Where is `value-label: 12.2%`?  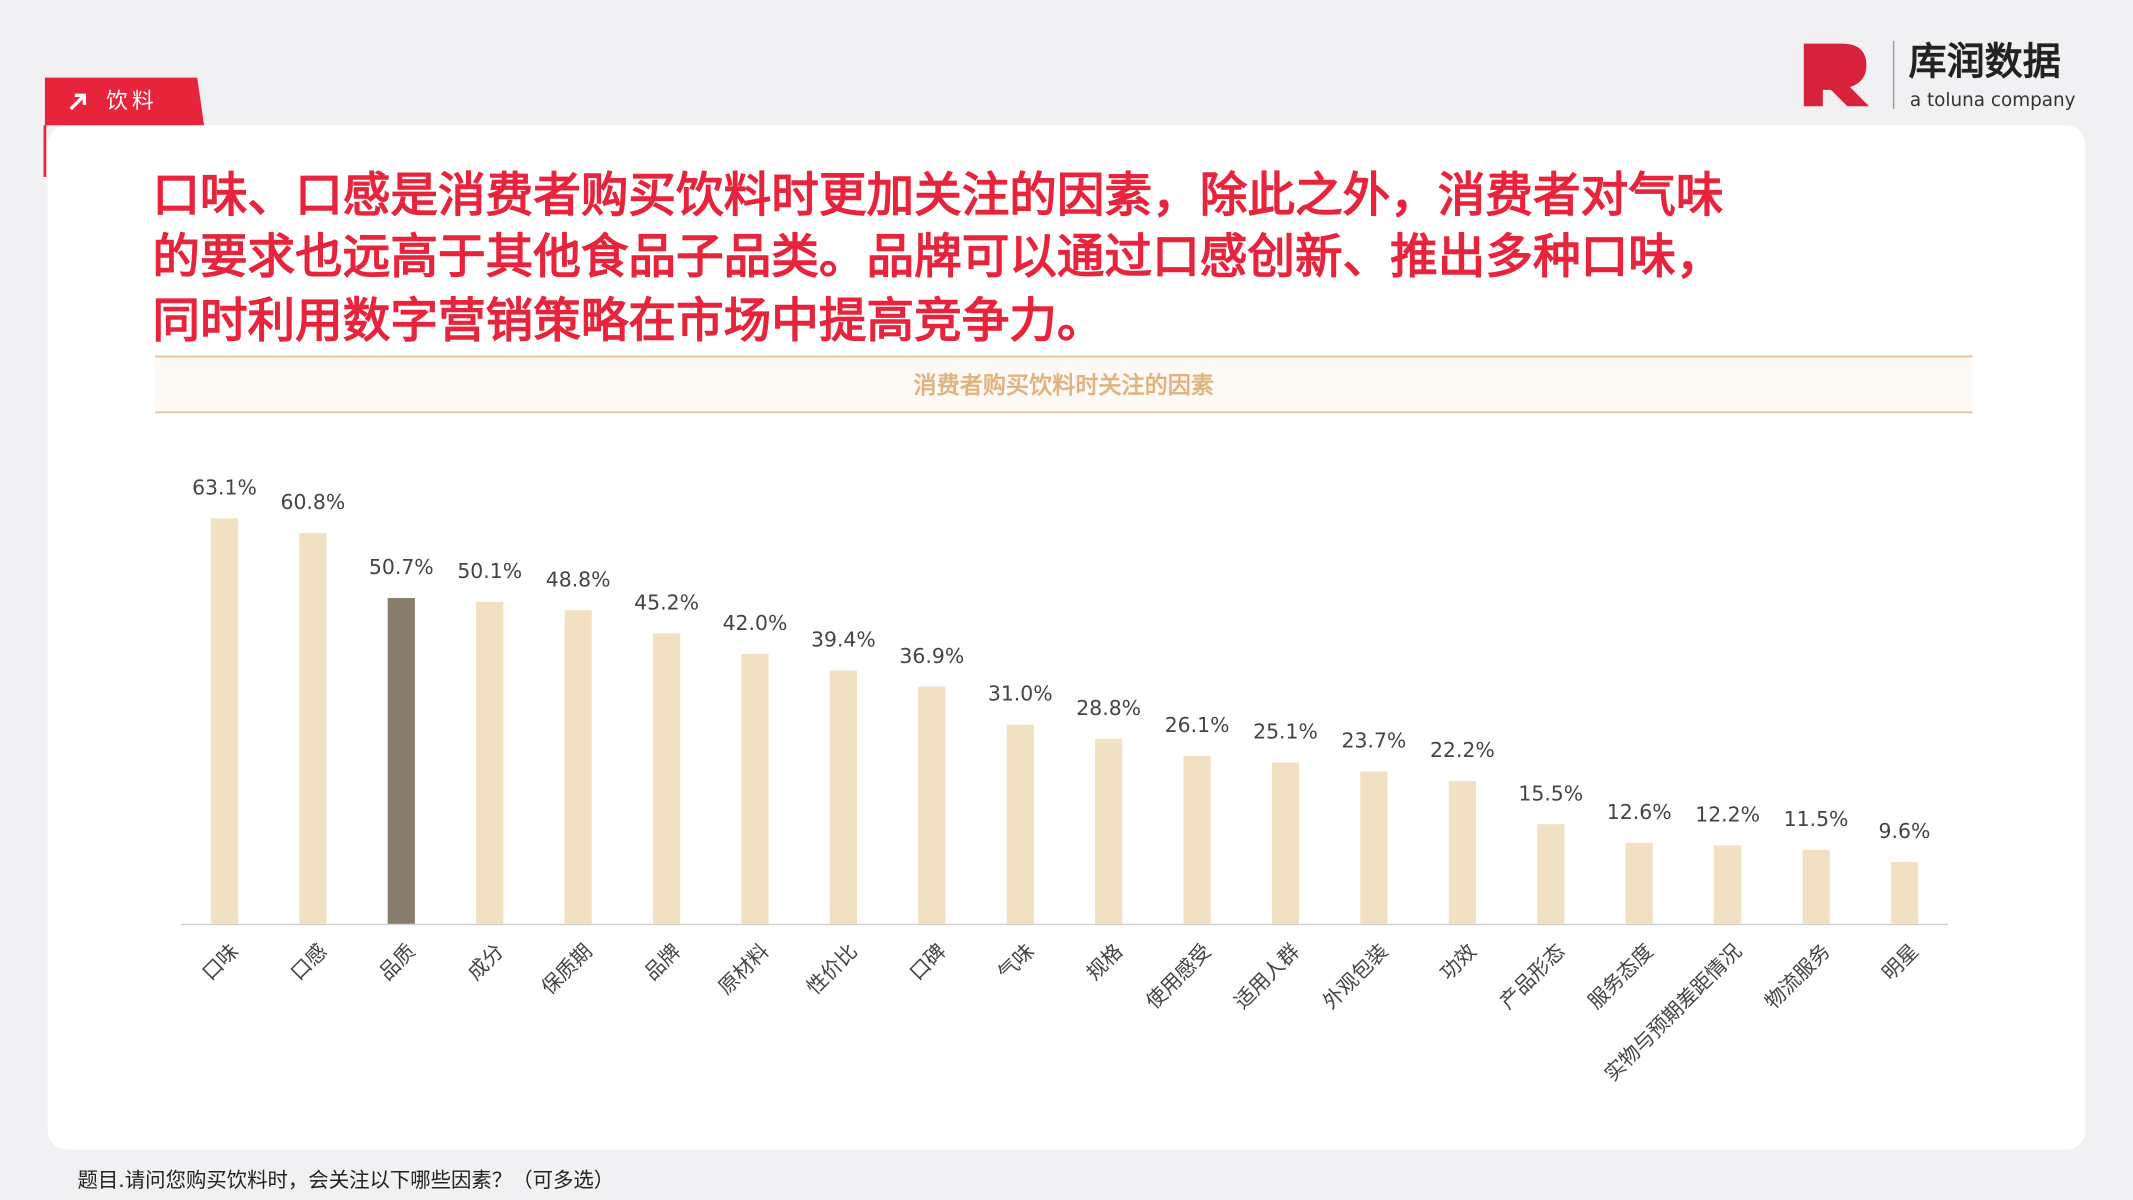
value-label: 12.2% is located at coordinates (1727, 814).